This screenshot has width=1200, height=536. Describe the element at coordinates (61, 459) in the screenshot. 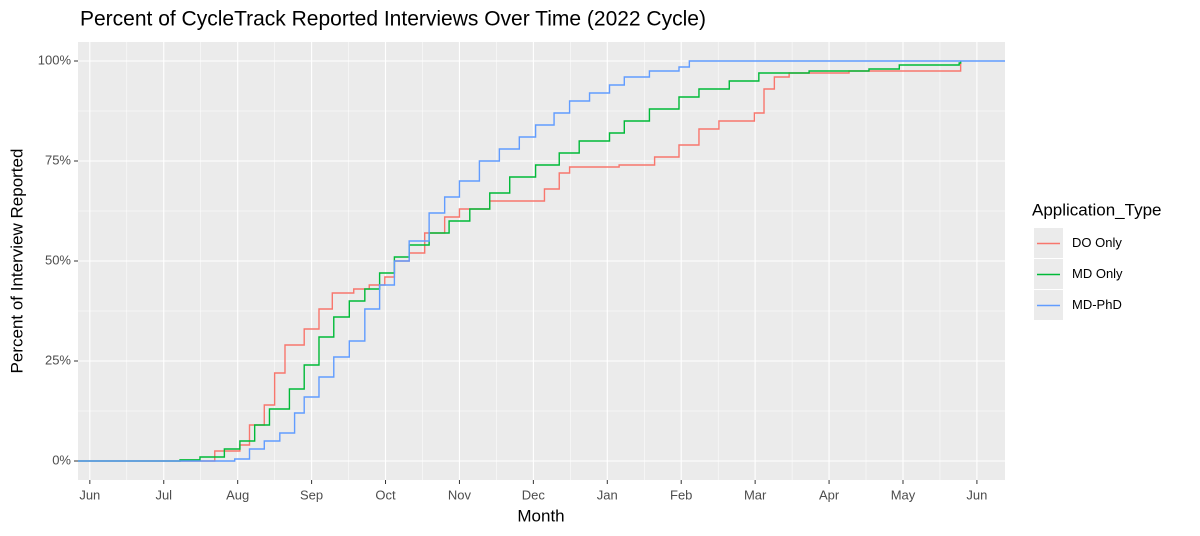

I see `y-tick-label: 0%` at that location.